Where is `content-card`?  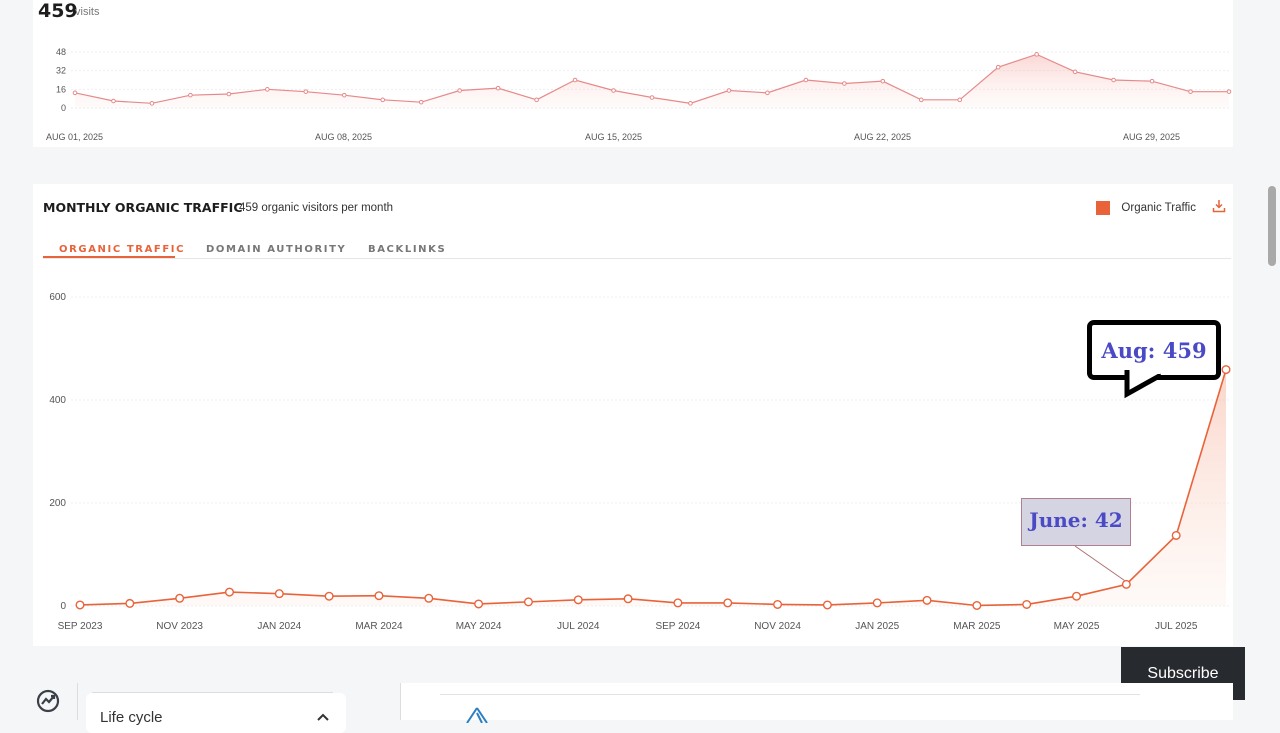 content-card is located at coordinates (817, 701).